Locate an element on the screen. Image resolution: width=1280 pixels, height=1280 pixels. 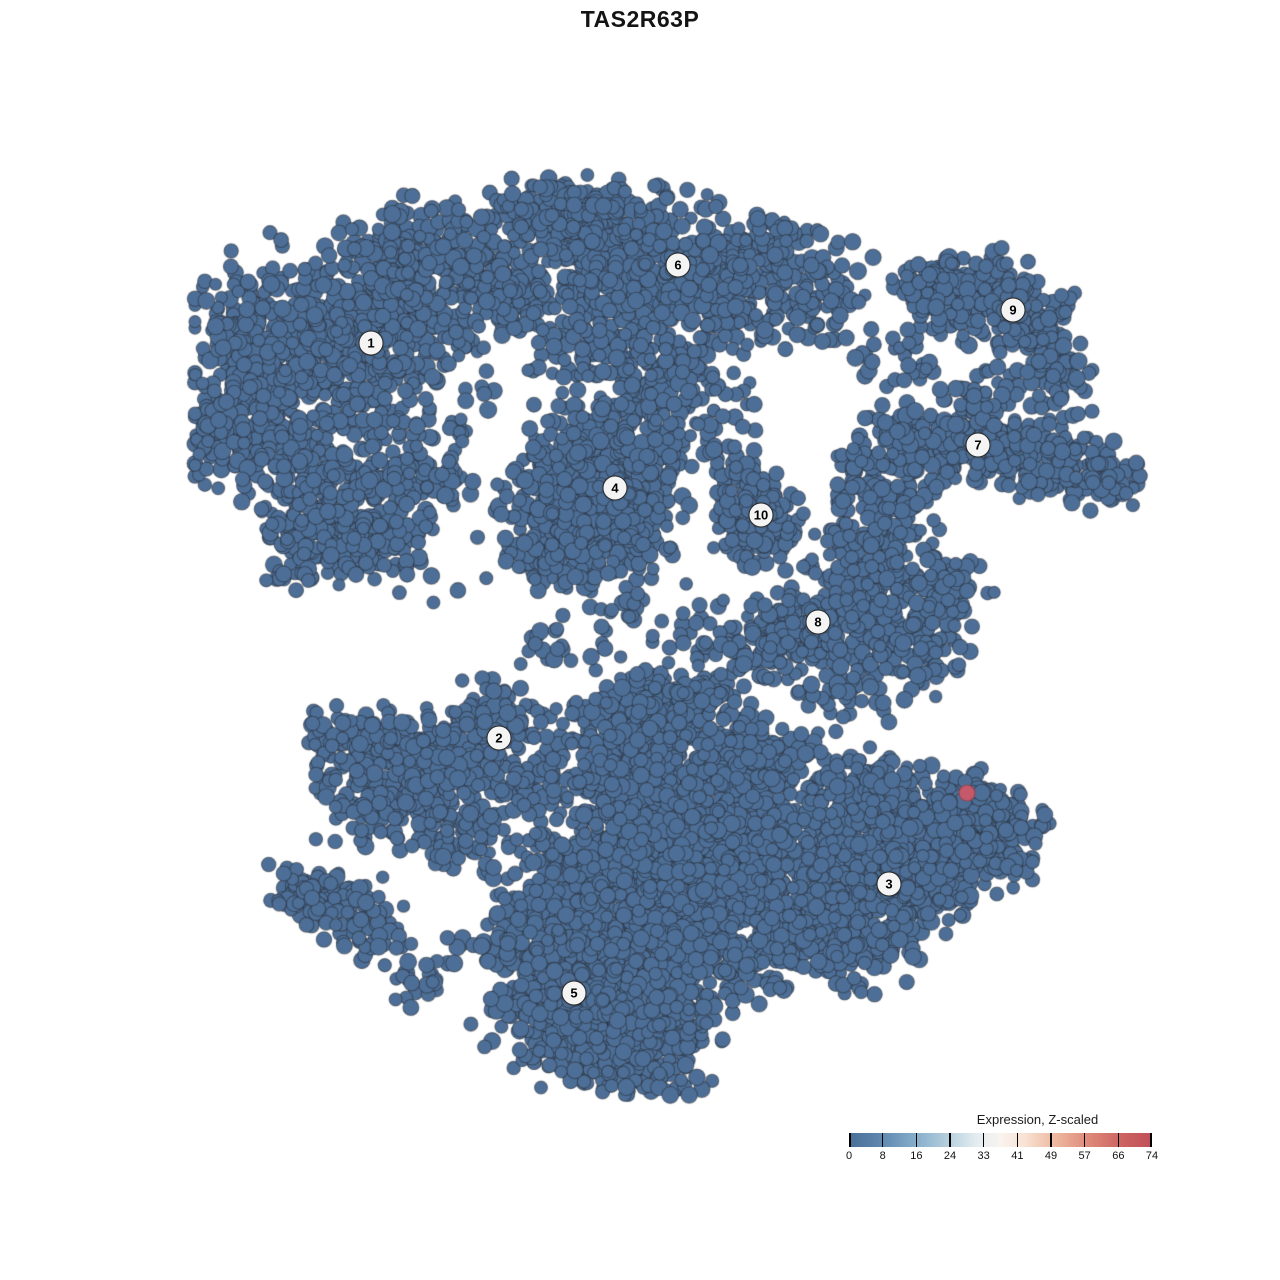
legend-tick-label: 16 is located at coordinates (916, 1156).